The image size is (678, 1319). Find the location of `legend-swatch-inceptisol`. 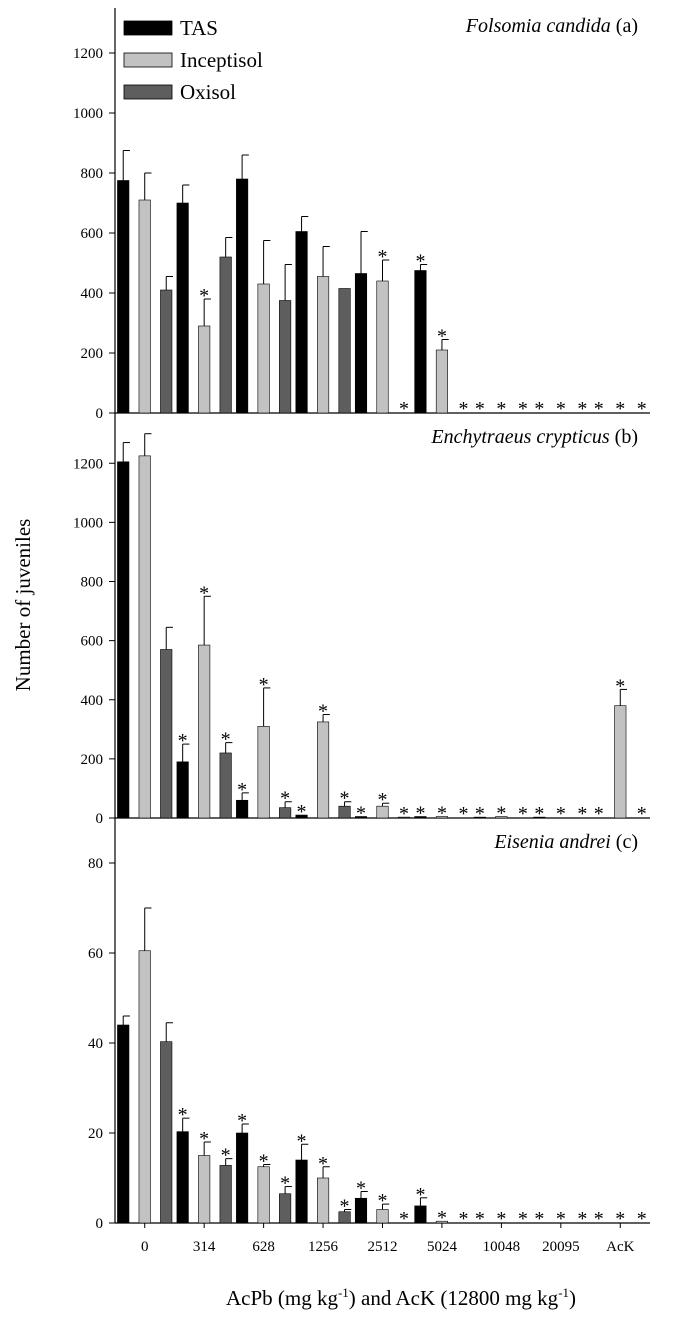

legend-swatch-inceptisol is located at coordinates (148, 60).